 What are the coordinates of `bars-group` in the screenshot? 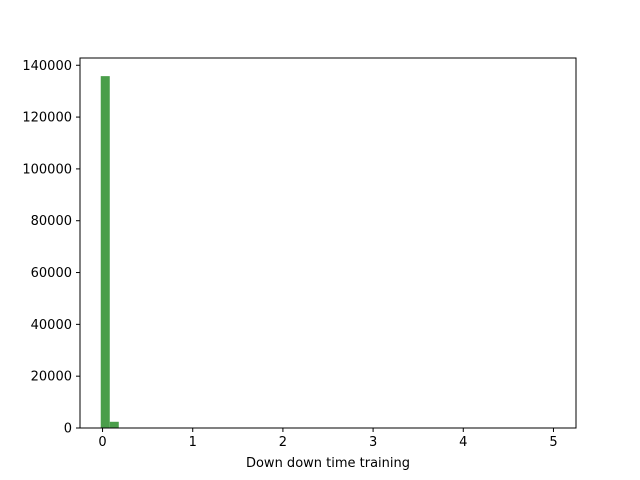 It's located at (109, 252).